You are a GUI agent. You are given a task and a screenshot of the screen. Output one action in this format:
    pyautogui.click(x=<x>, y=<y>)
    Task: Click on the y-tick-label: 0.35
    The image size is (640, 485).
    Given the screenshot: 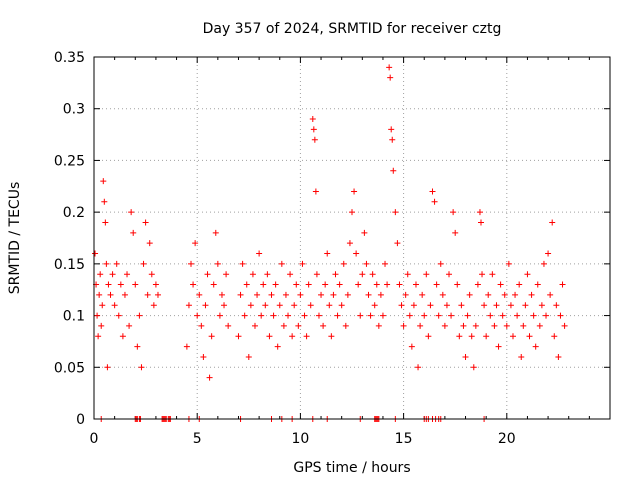 What is the action you would take?
    pyautogui.click(x=69, y=58)
    